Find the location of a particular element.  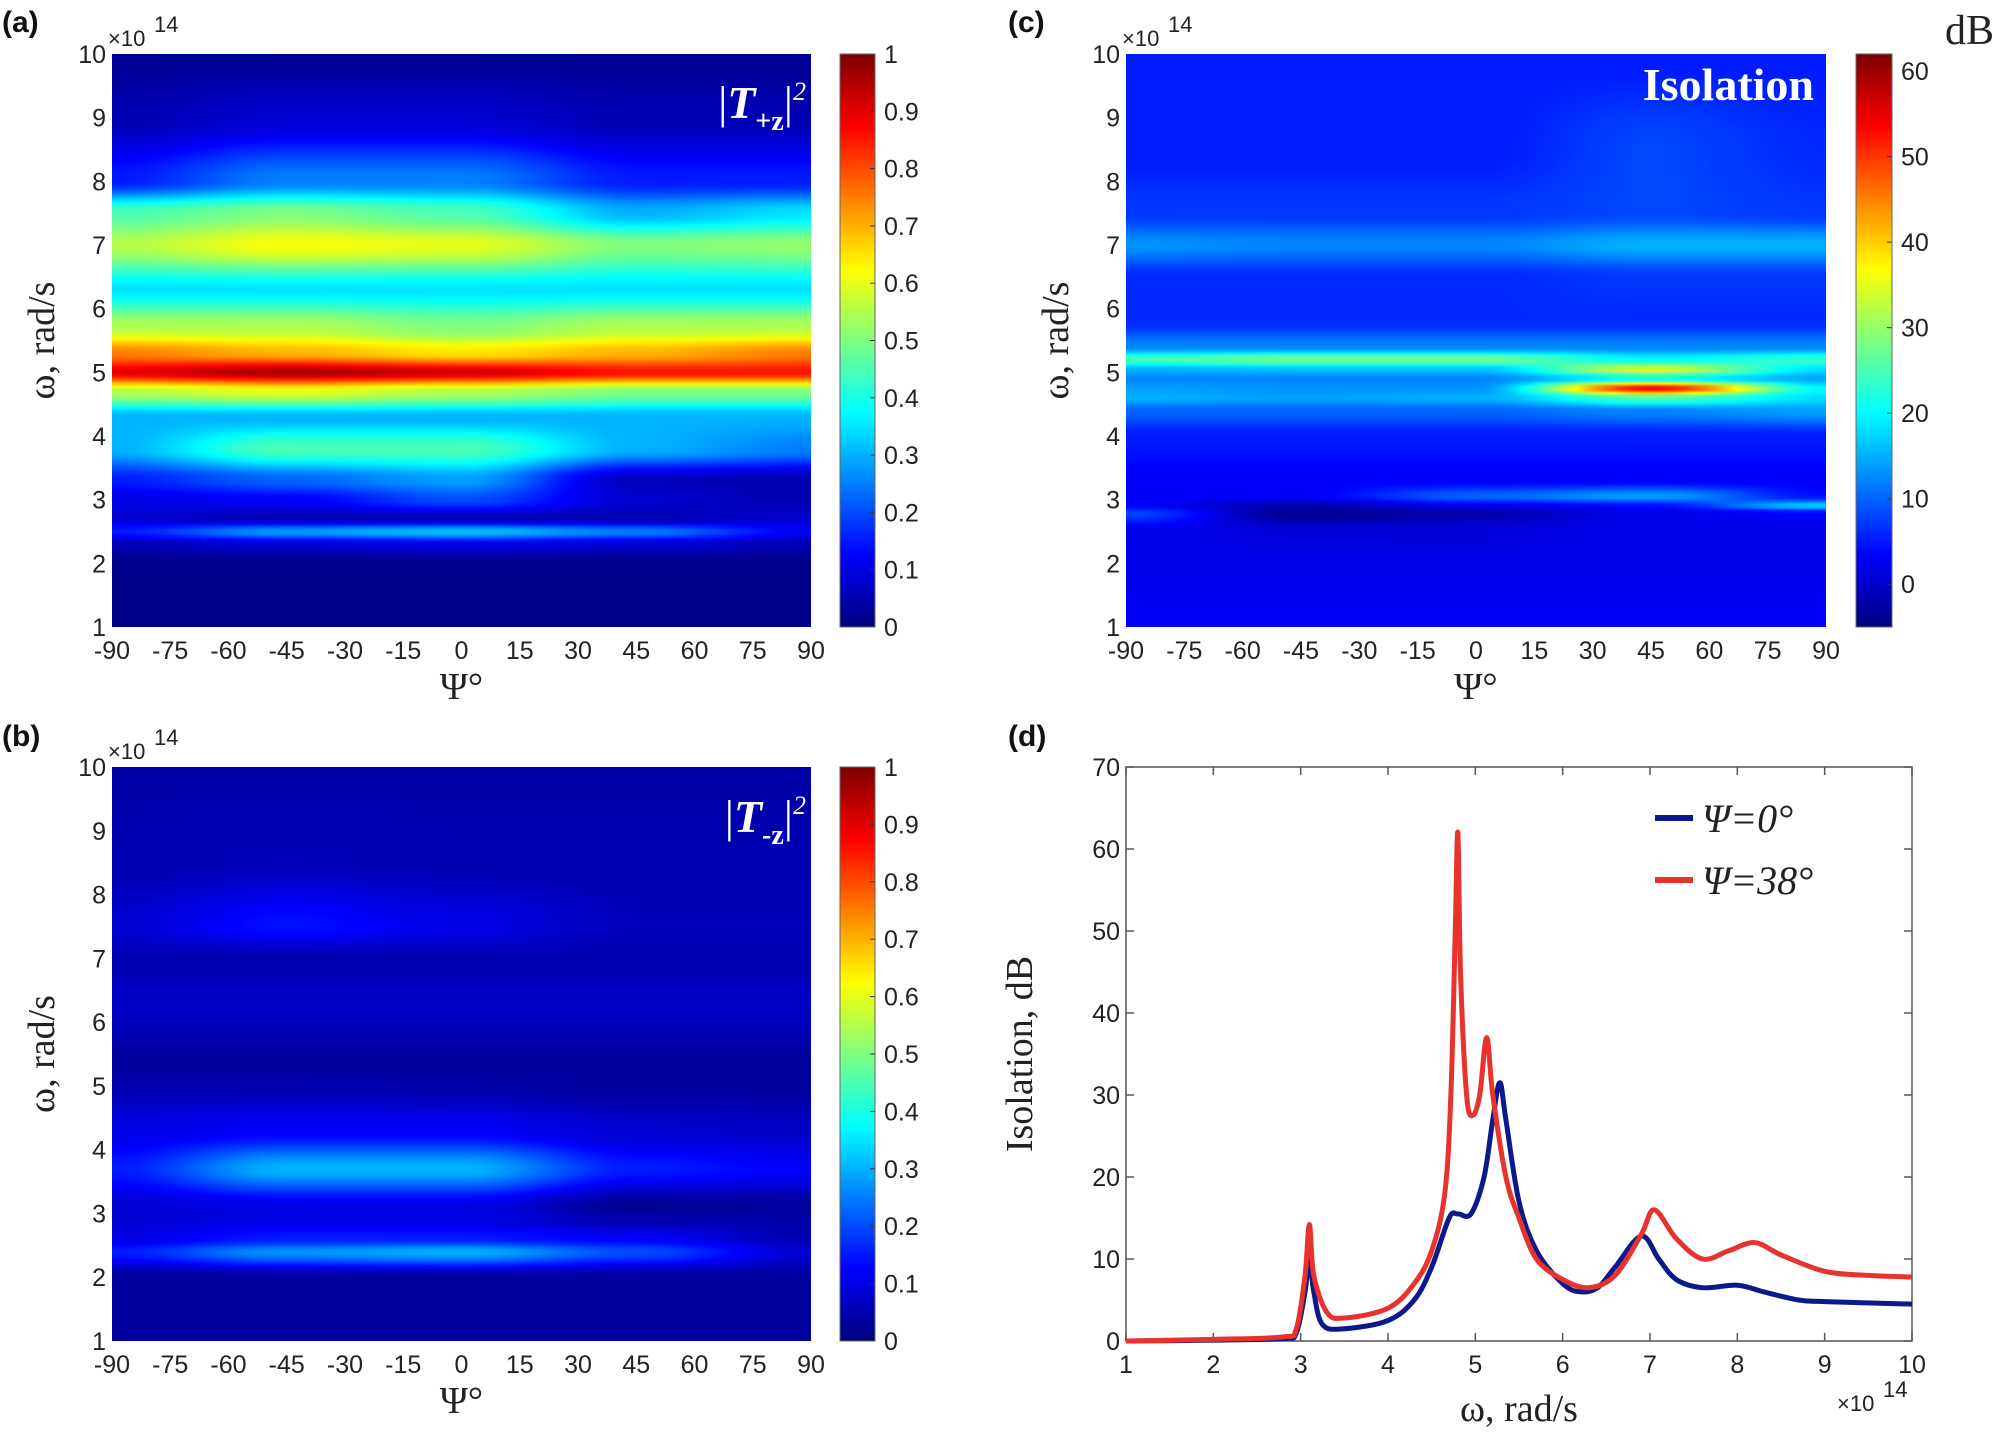

x-axis-label: ω, rad/s is located at coordinates (1519, 1409).